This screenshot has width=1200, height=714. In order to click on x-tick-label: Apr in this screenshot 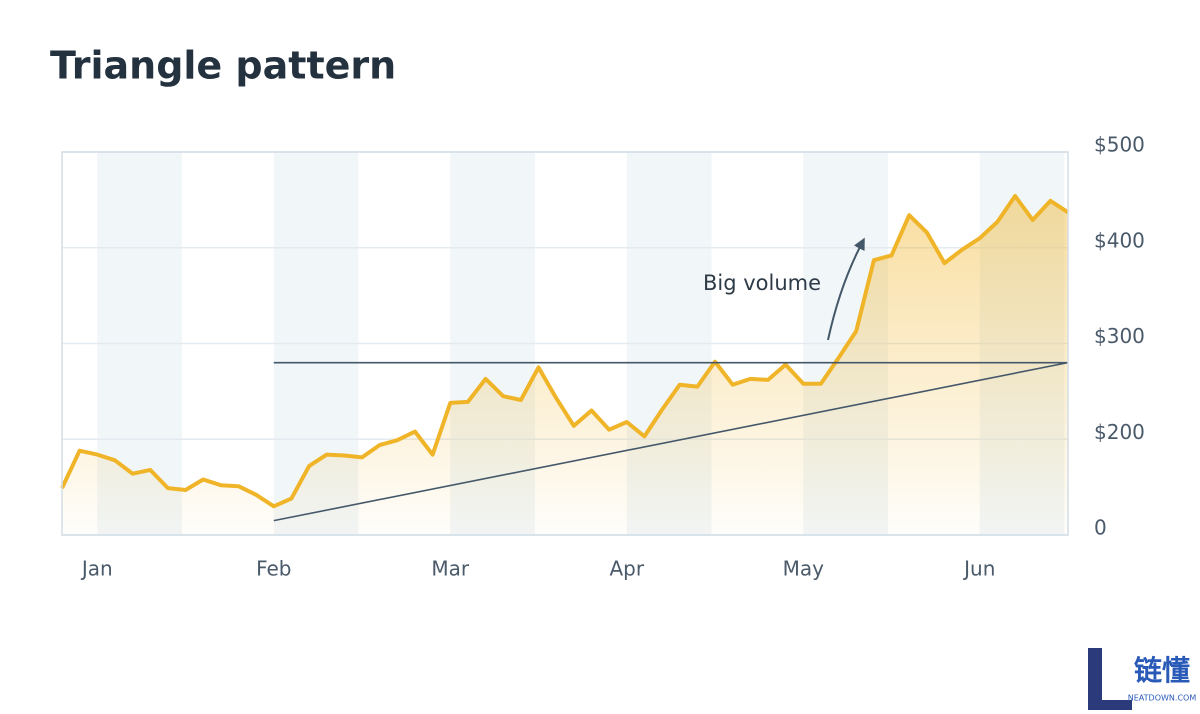, I will do `click(626, 569)`.